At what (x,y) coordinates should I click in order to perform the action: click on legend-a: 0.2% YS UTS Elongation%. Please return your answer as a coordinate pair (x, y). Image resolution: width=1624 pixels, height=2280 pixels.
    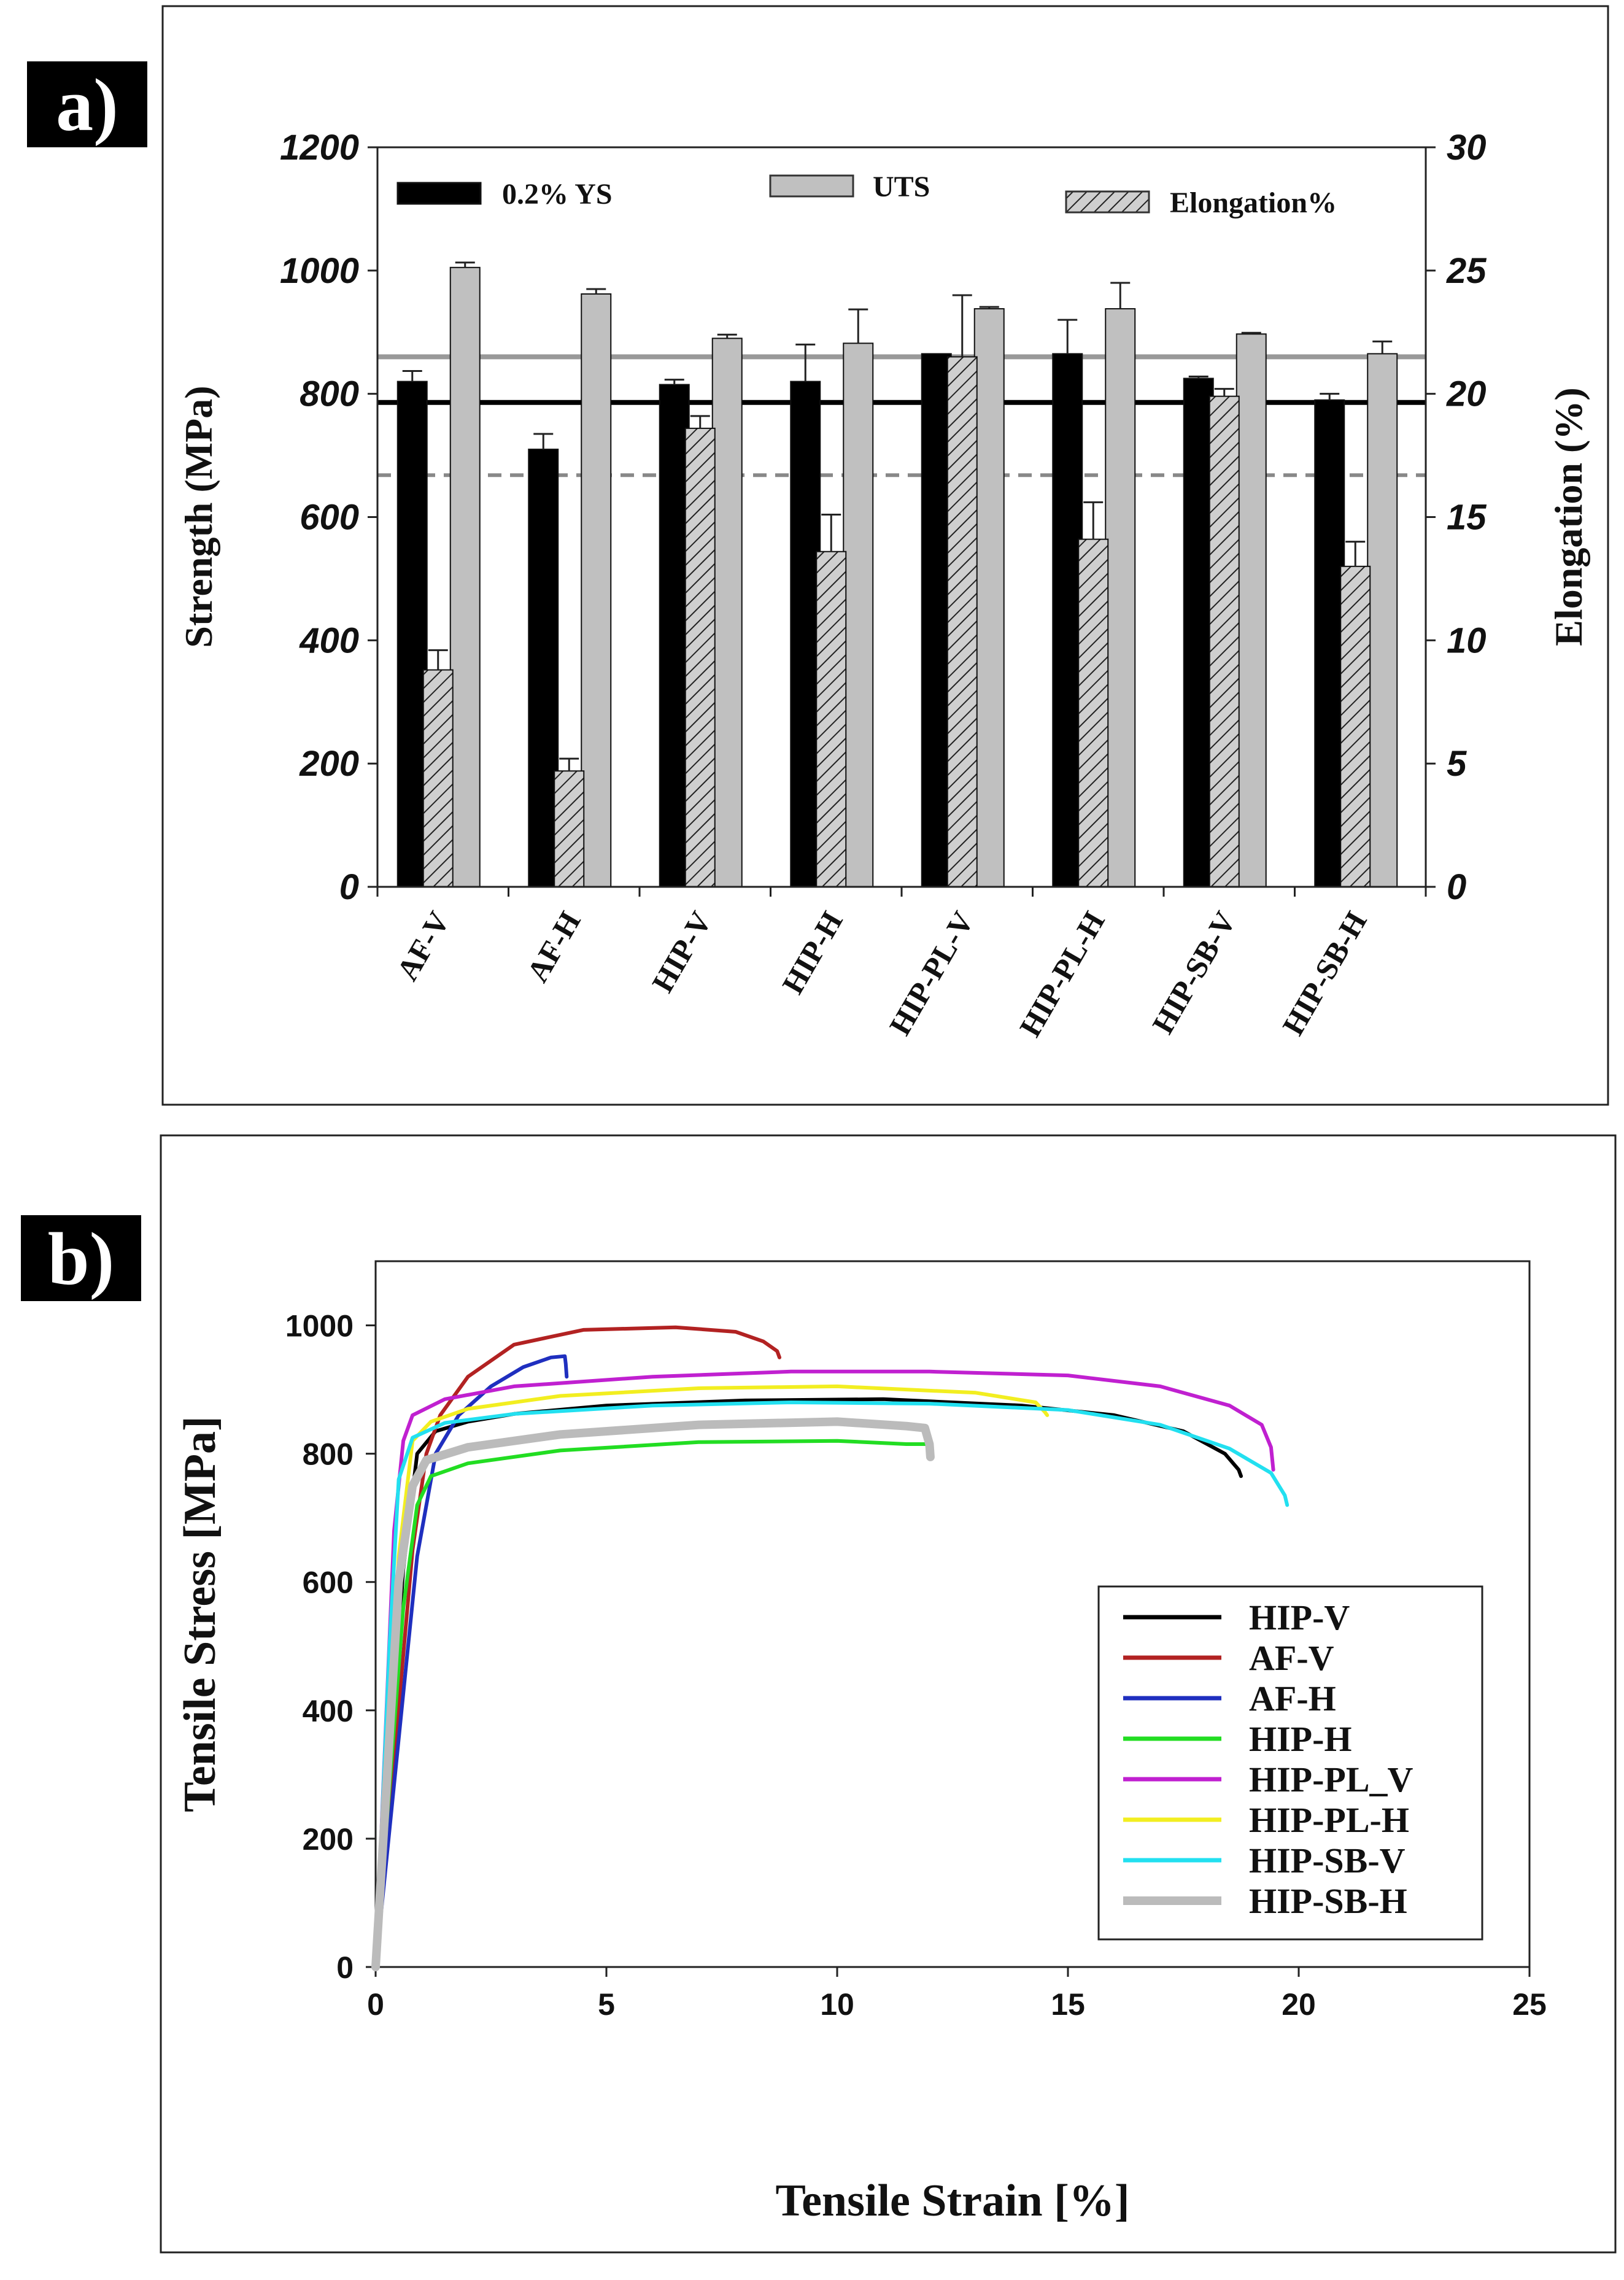
    Looking at the image, I should click on (866, 195).